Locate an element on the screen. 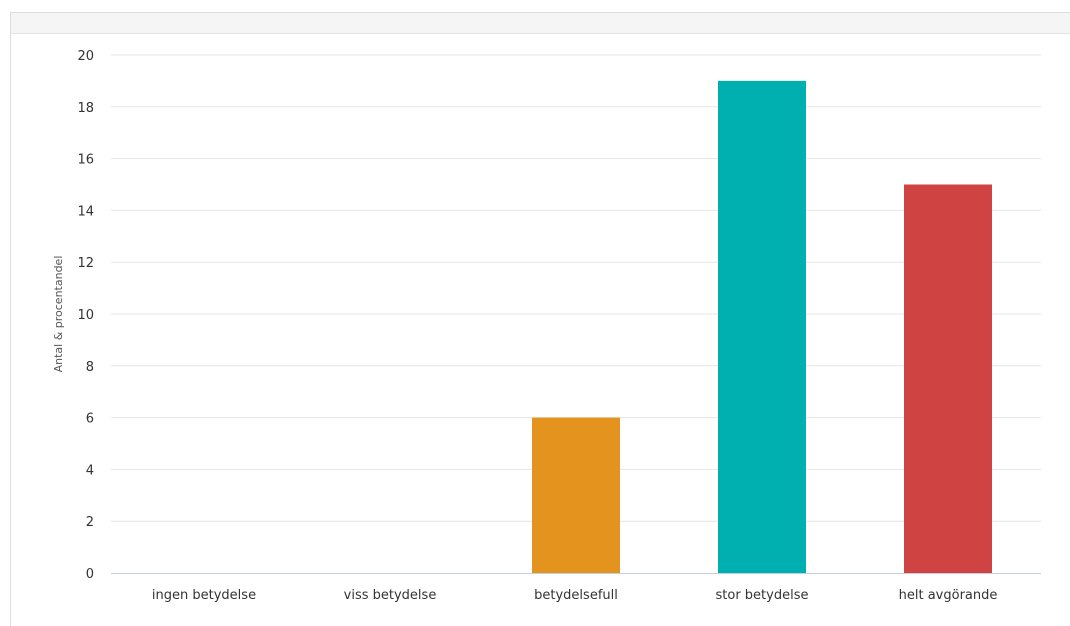 This screenshot has height=626, width=1070. y-tick-label: 20 is located at coordinates (85, 56).